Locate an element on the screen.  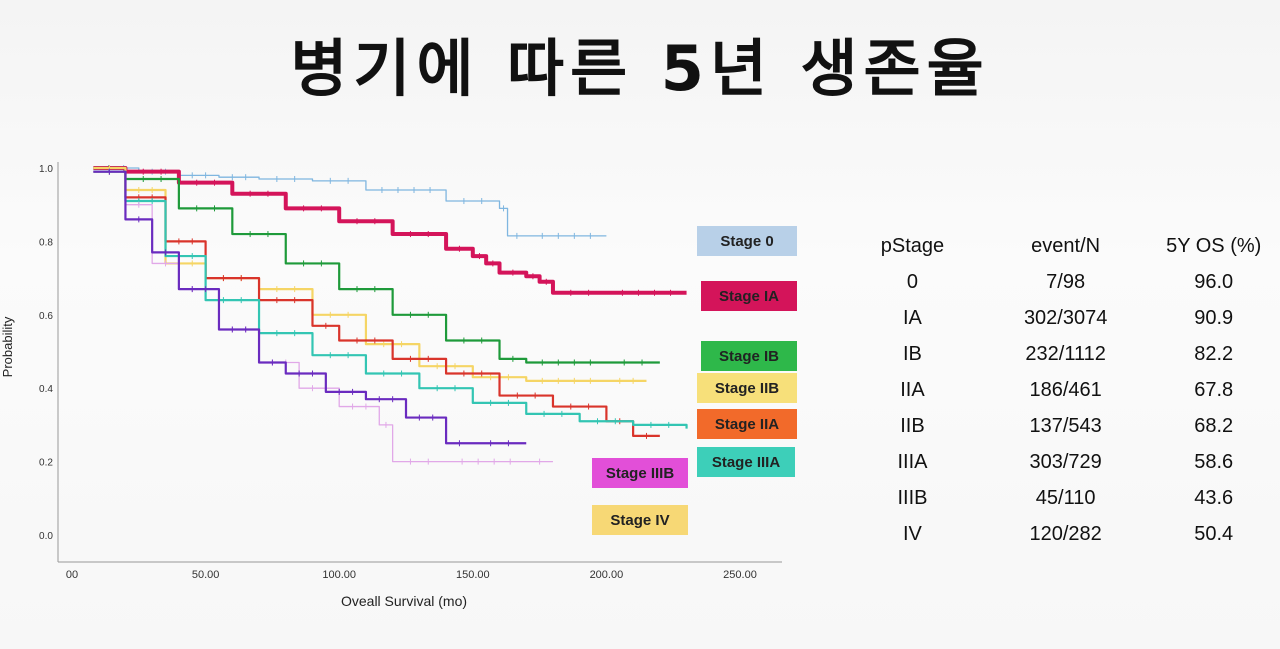
header-event-n: event/N is located at coordinates (1066, 245).